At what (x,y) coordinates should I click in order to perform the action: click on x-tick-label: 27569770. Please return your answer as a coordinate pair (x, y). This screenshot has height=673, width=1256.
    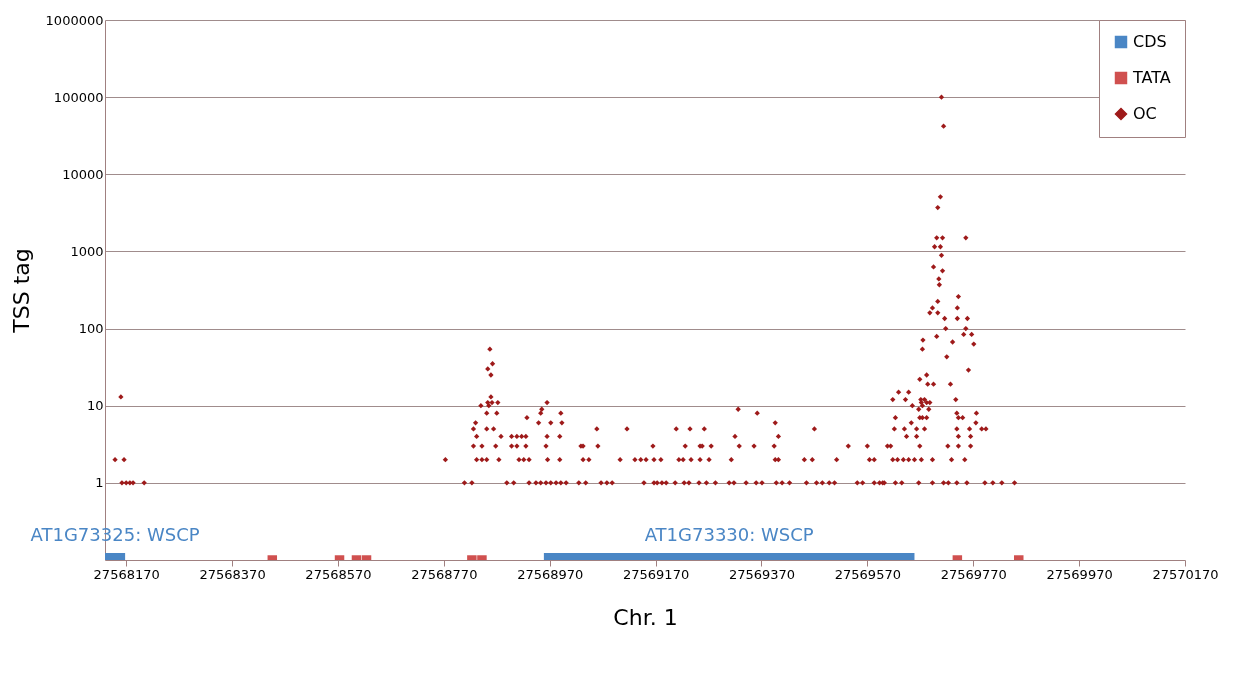
    Looking at the image, I should click on (973, 574).